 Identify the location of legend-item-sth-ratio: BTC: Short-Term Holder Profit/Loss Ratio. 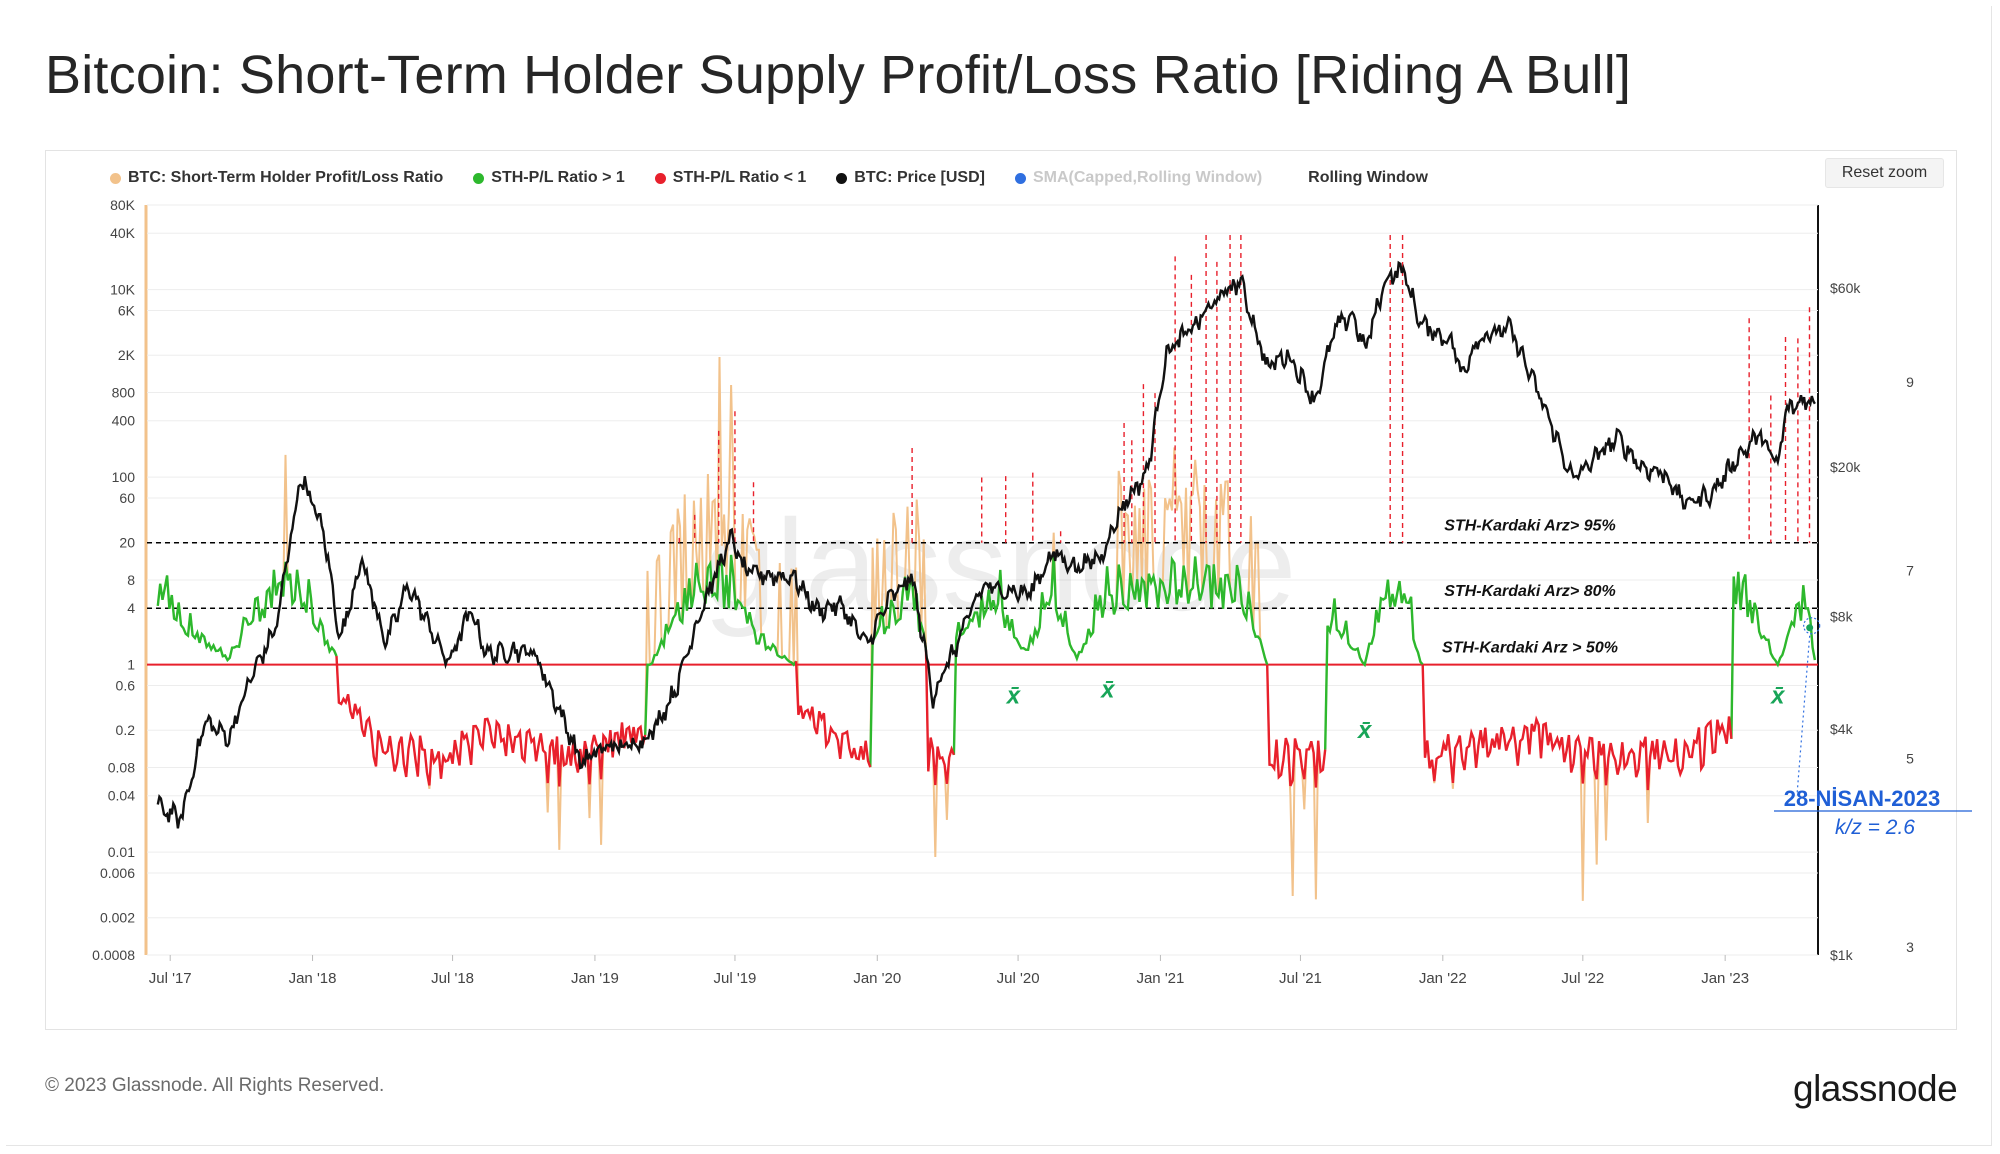
(276, 178).